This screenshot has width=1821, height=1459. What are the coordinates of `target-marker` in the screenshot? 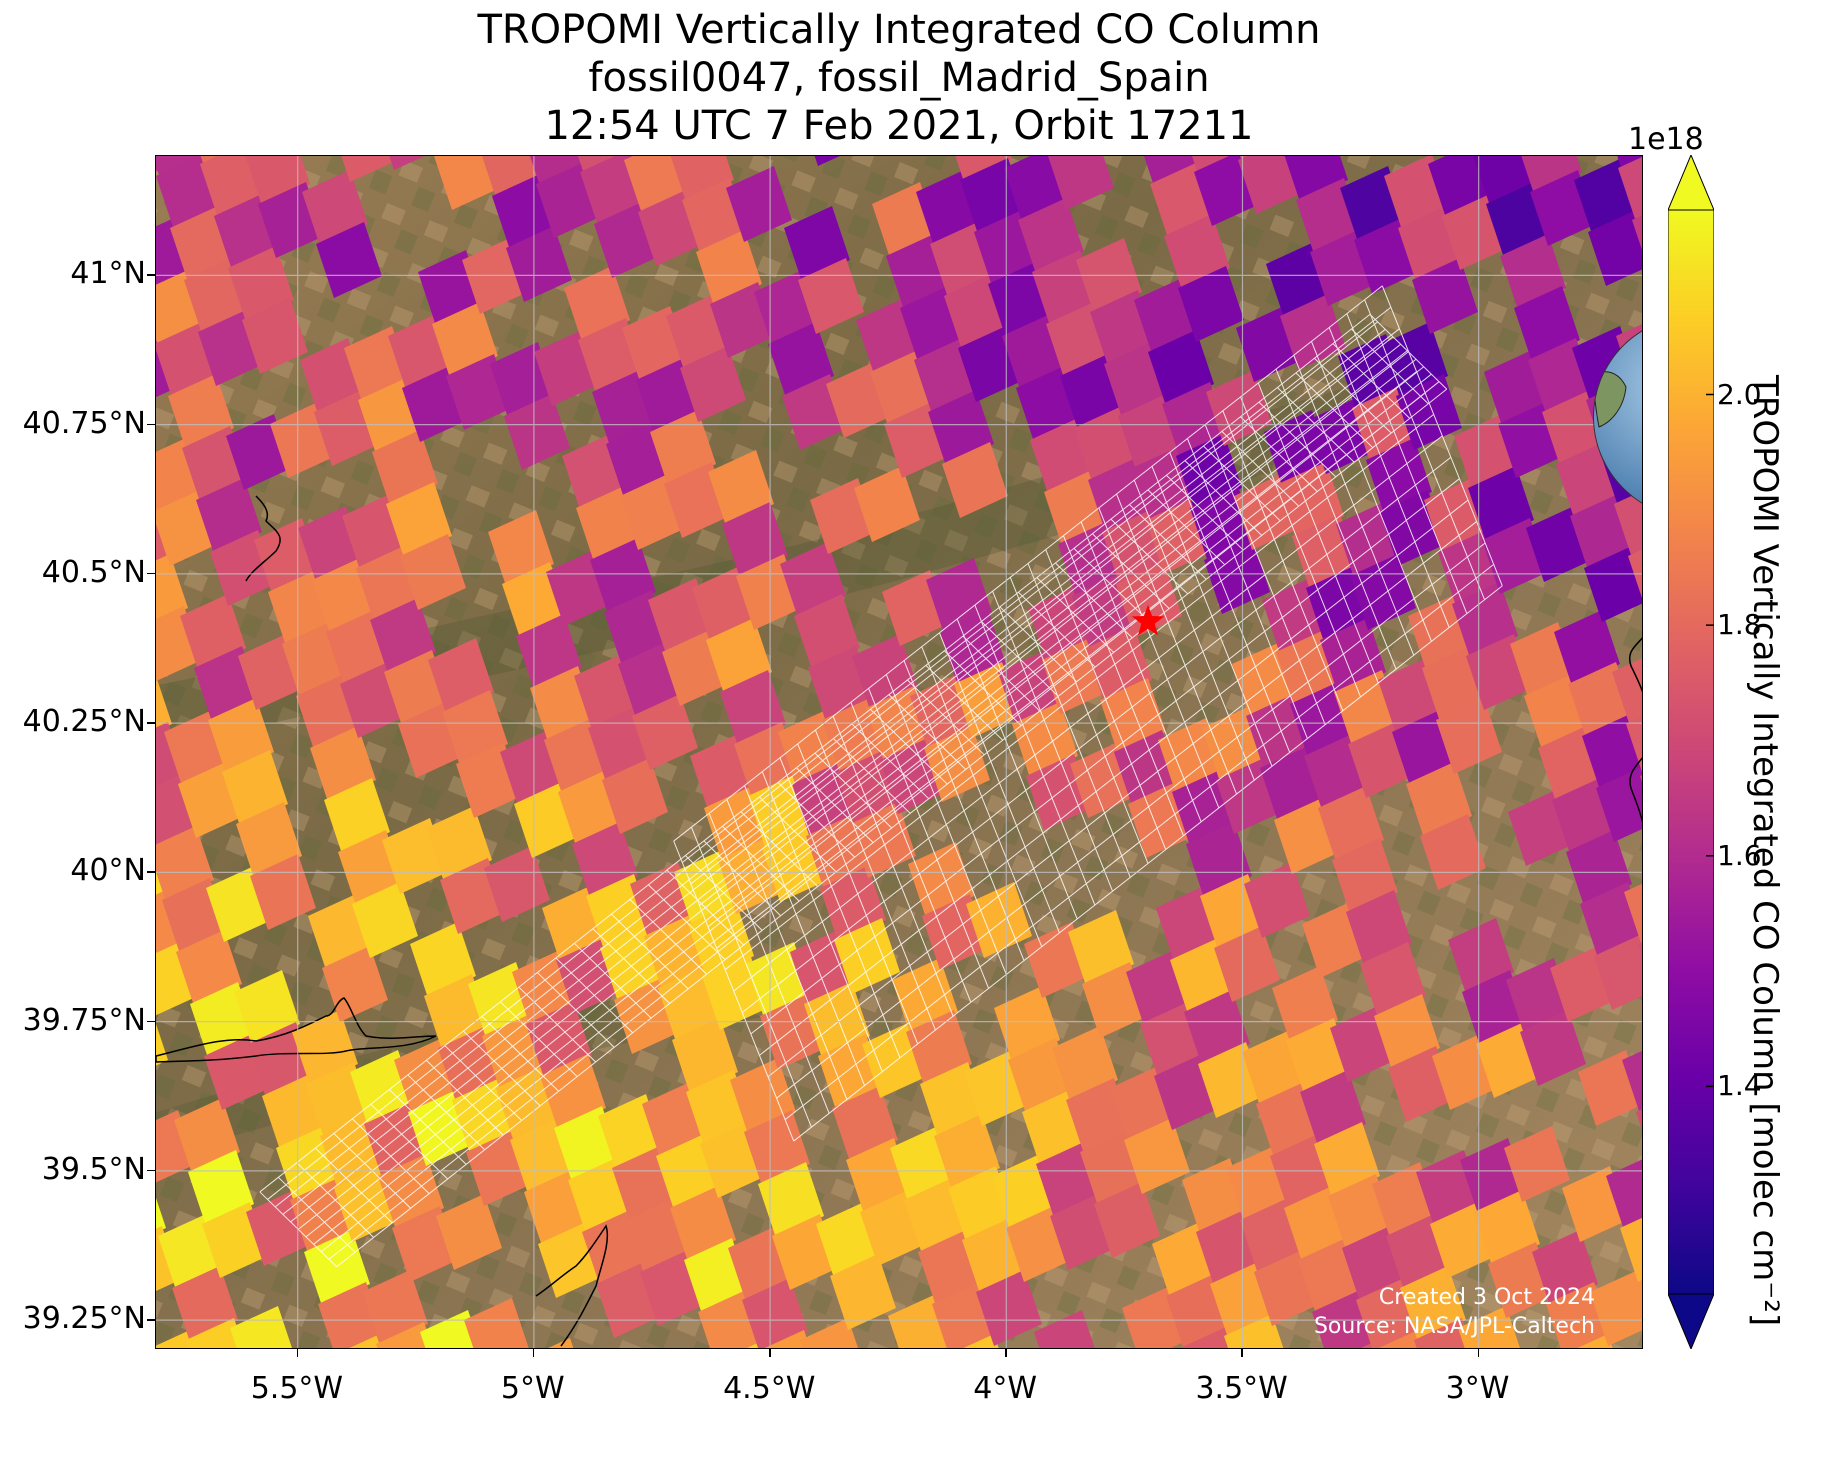 It's located at (1148, 620).